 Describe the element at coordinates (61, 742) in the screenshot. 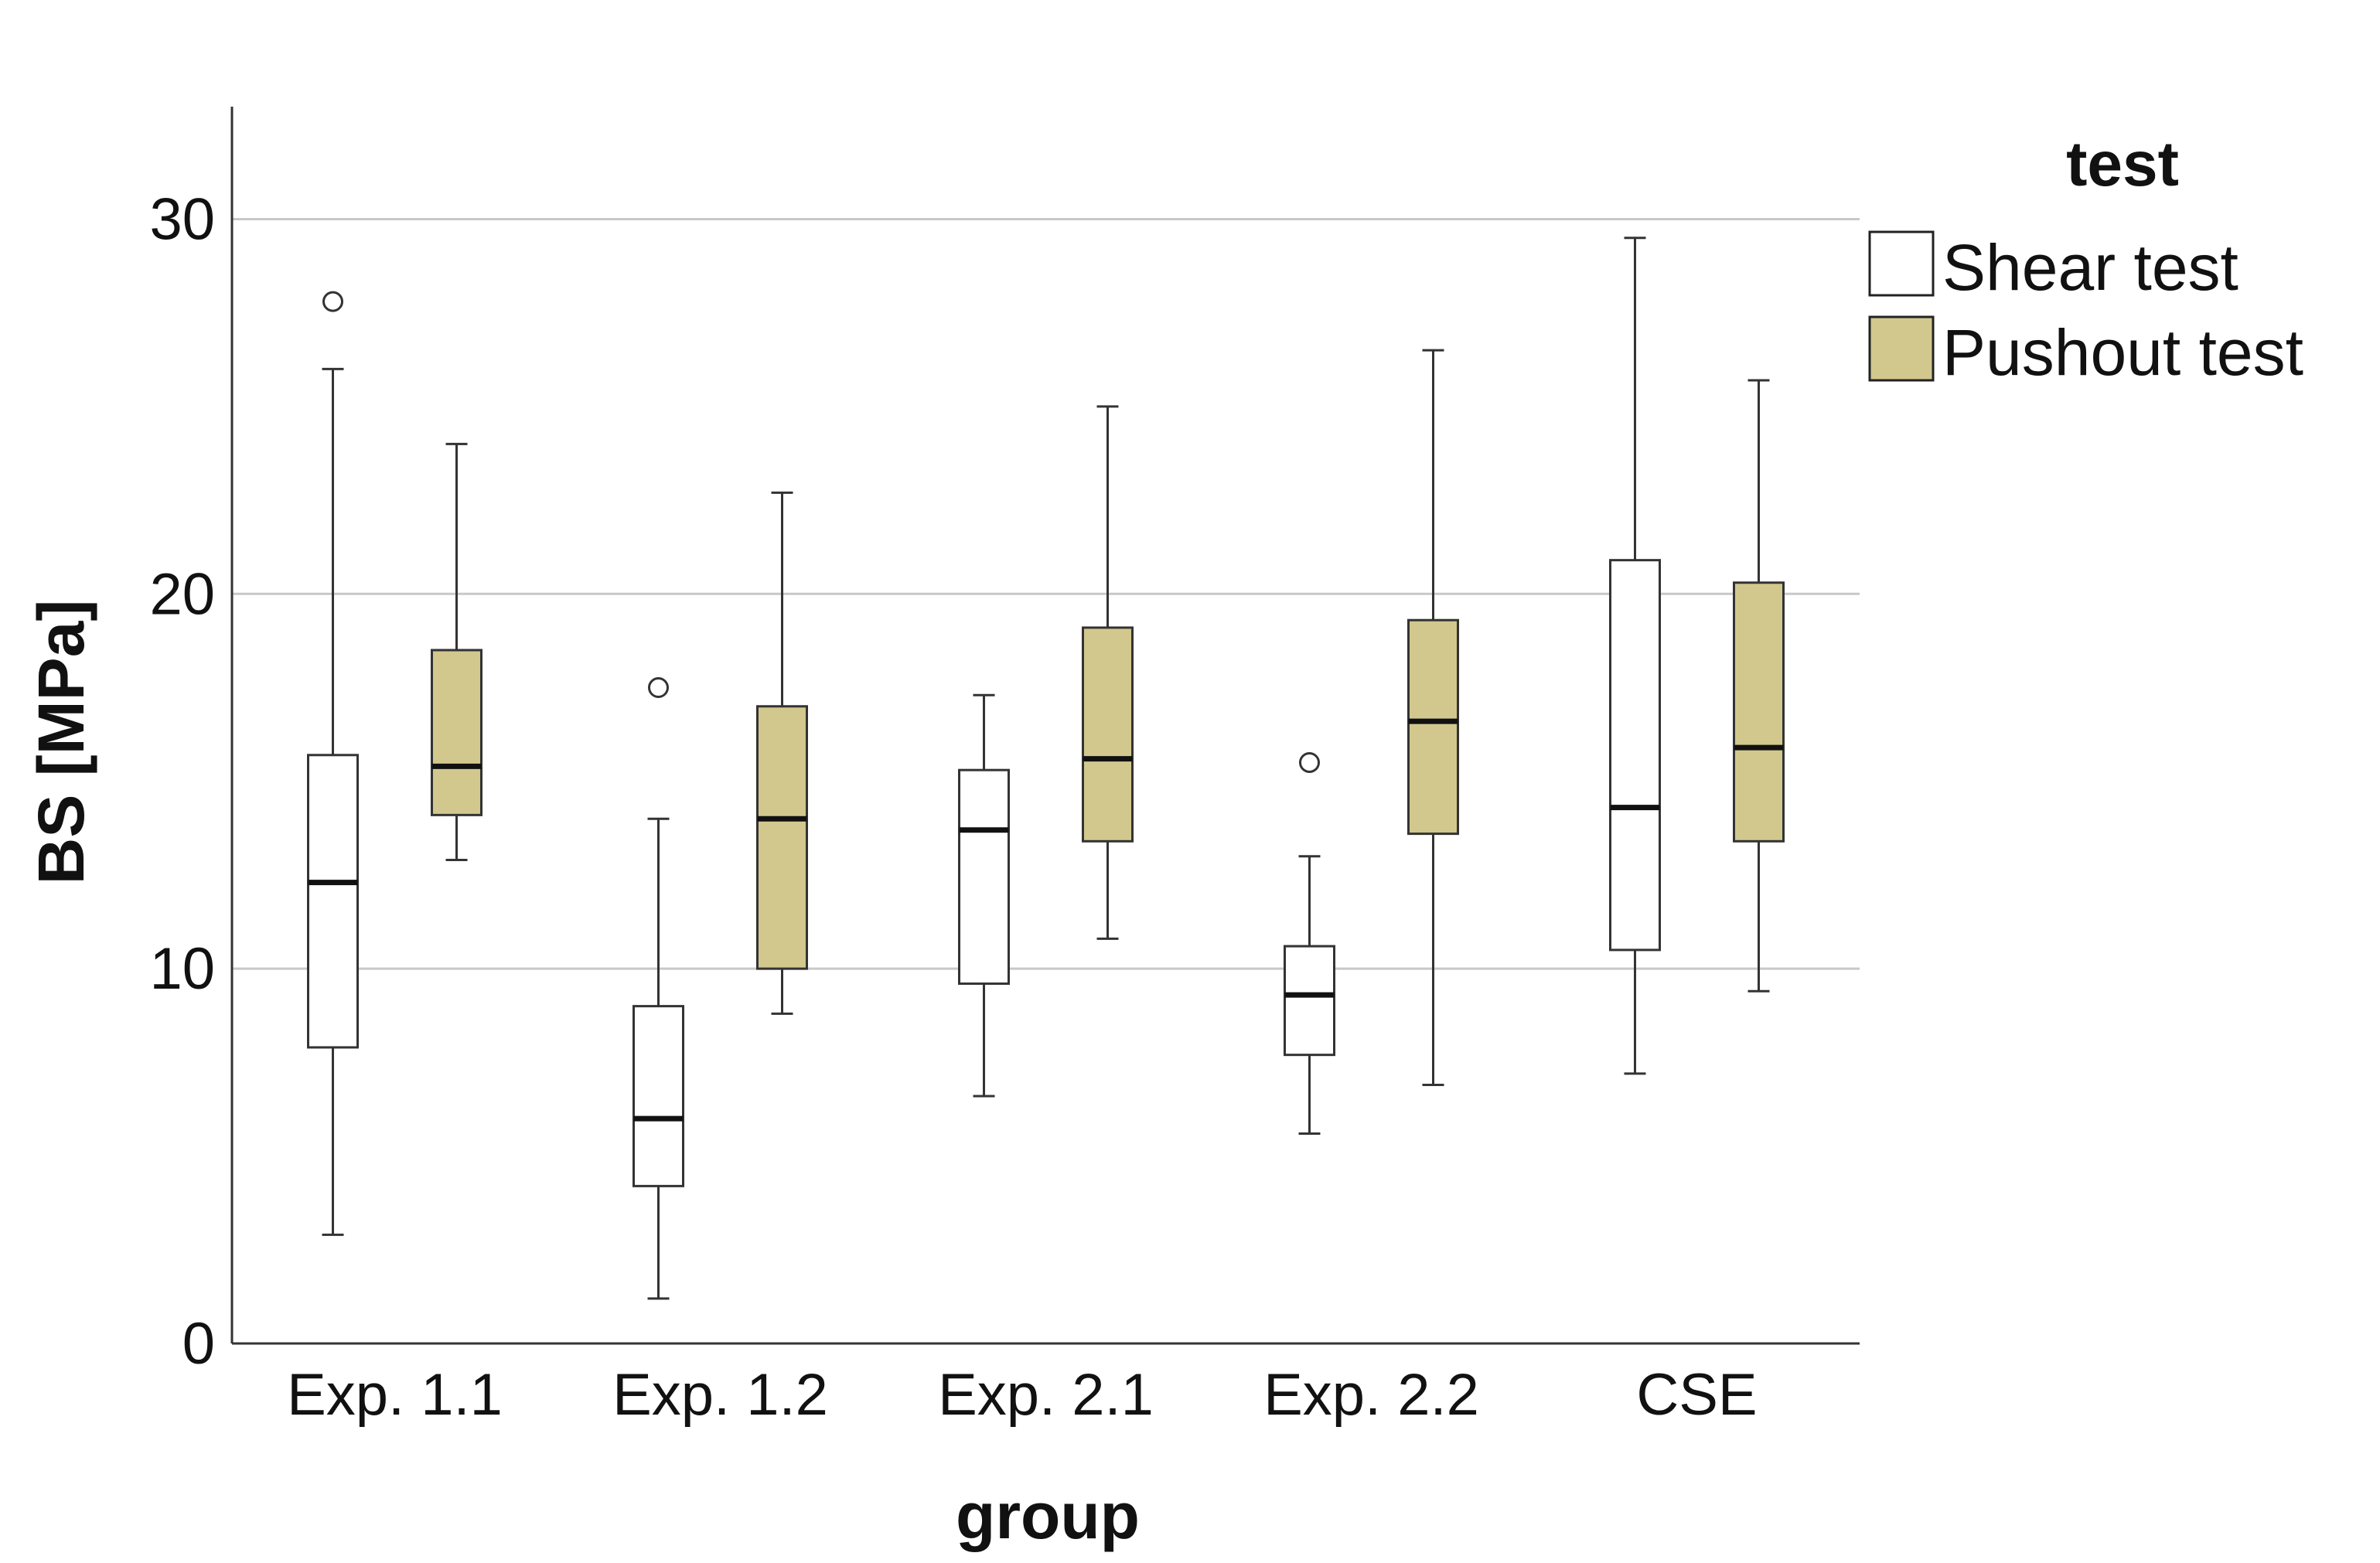

I see `y-axis-title: BS [MPa]` at that location.